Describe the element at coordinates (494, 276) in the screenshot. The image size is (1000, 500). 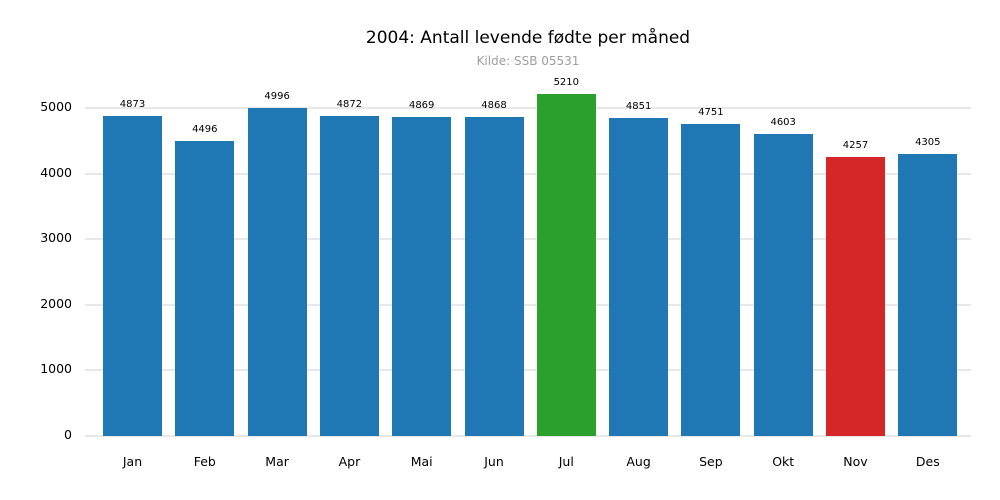
I see `bar-jun` at that location.